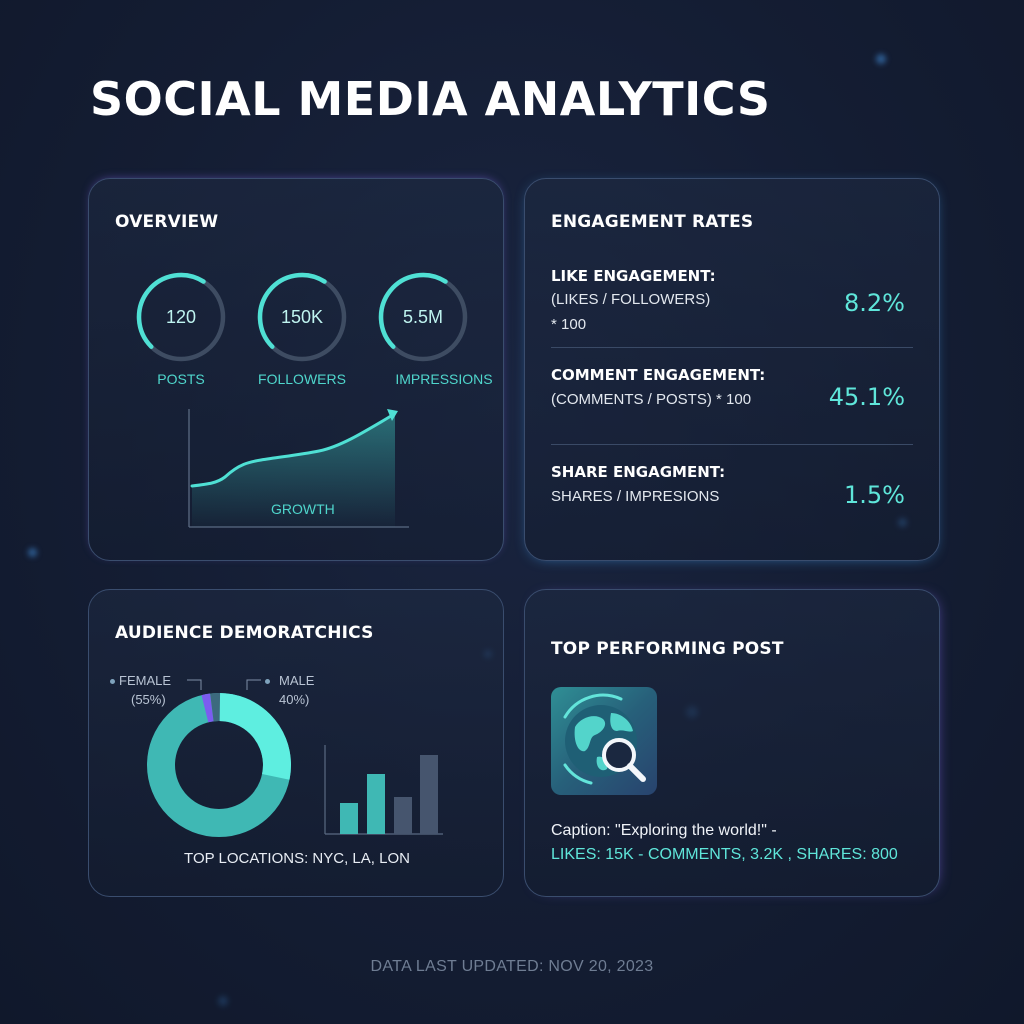 The image size is (1024, 1024). What do you see at coordinates (635, 496) in the screenshot?
I see `share-engagement-formula: SHARES / IMPRESIONS` at bounding box center [635, 496].